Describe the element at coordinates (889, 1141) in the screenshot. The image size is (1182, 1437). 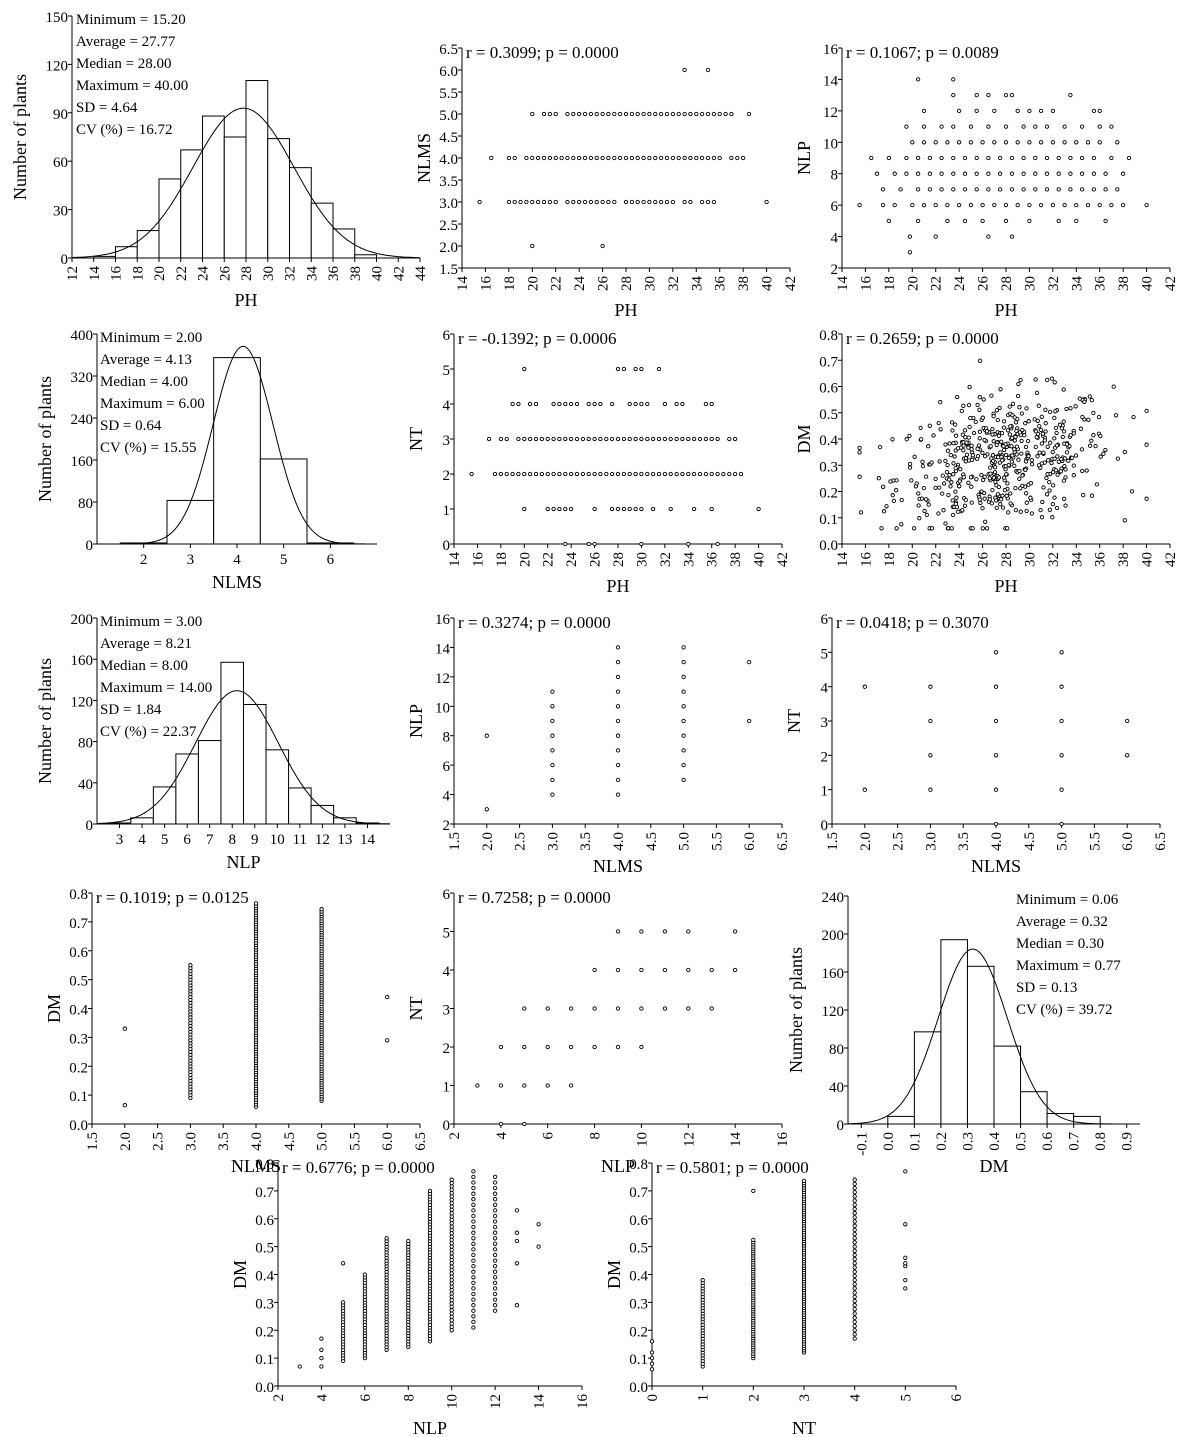
I see `x-tick-label: 0.0` at that location.